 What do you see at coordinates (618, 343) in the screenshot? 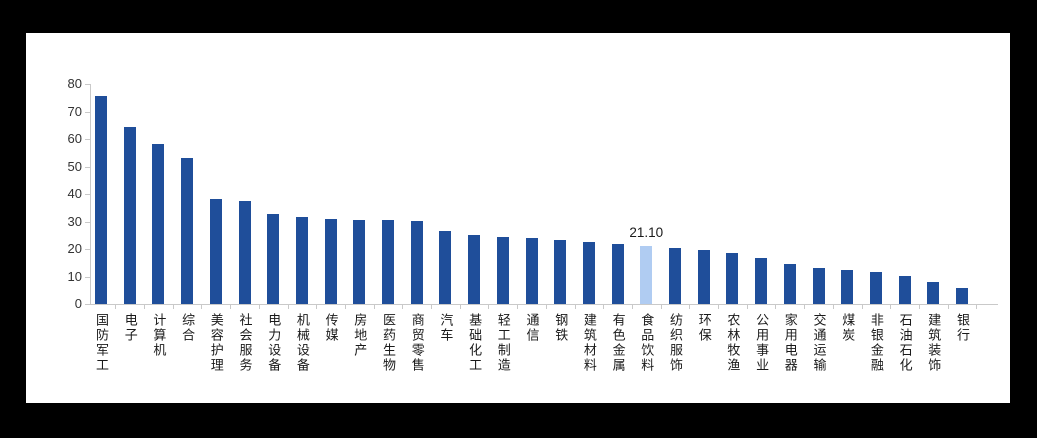
I see `x-axis-label: 有色金属` at bounding box center [618, 343].